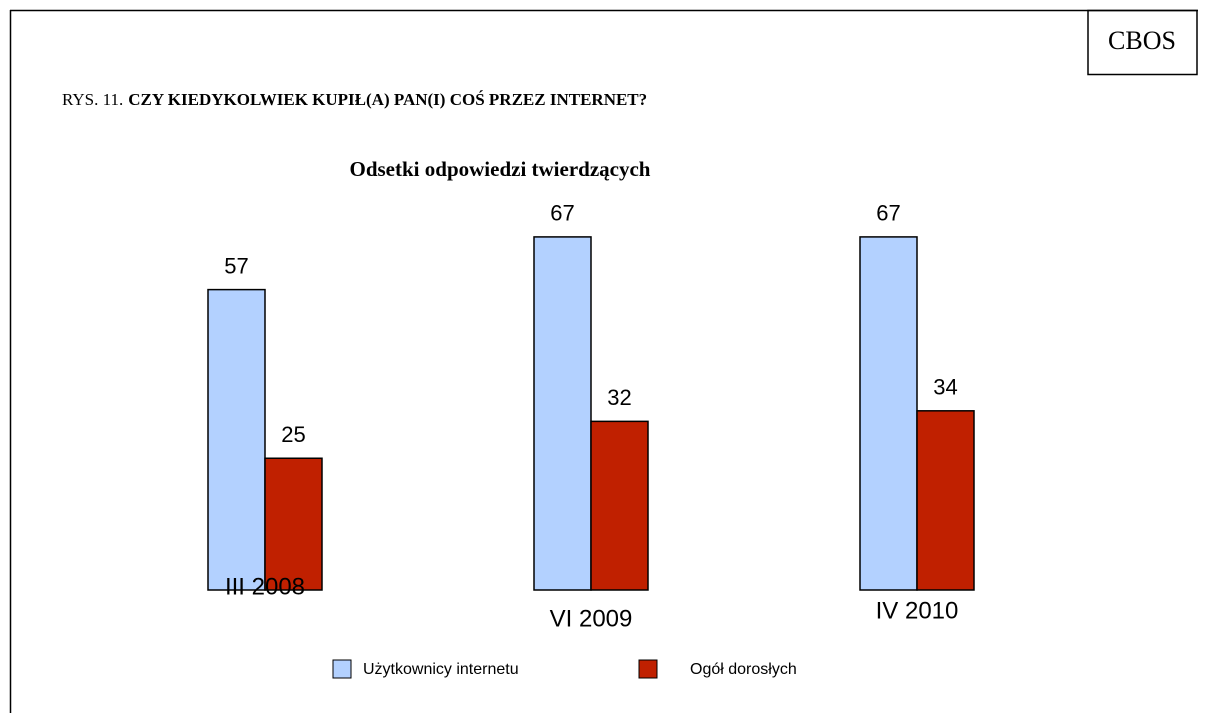 This screenshot has width=1208, height=713. I want to click on data-label: 57, so click(236, 265).